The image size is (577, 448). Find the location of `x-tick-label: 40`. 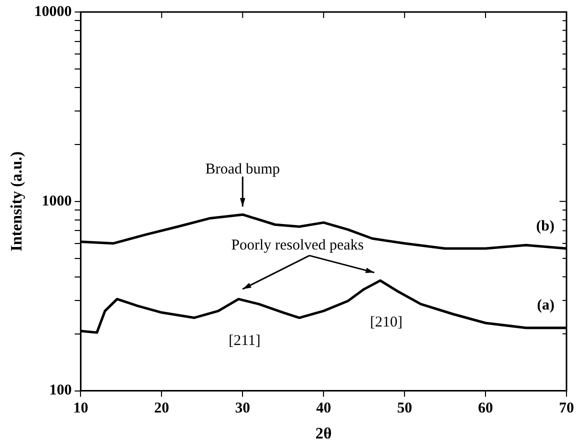

x-tick-label: 40 is located at coordinates (324, 408).